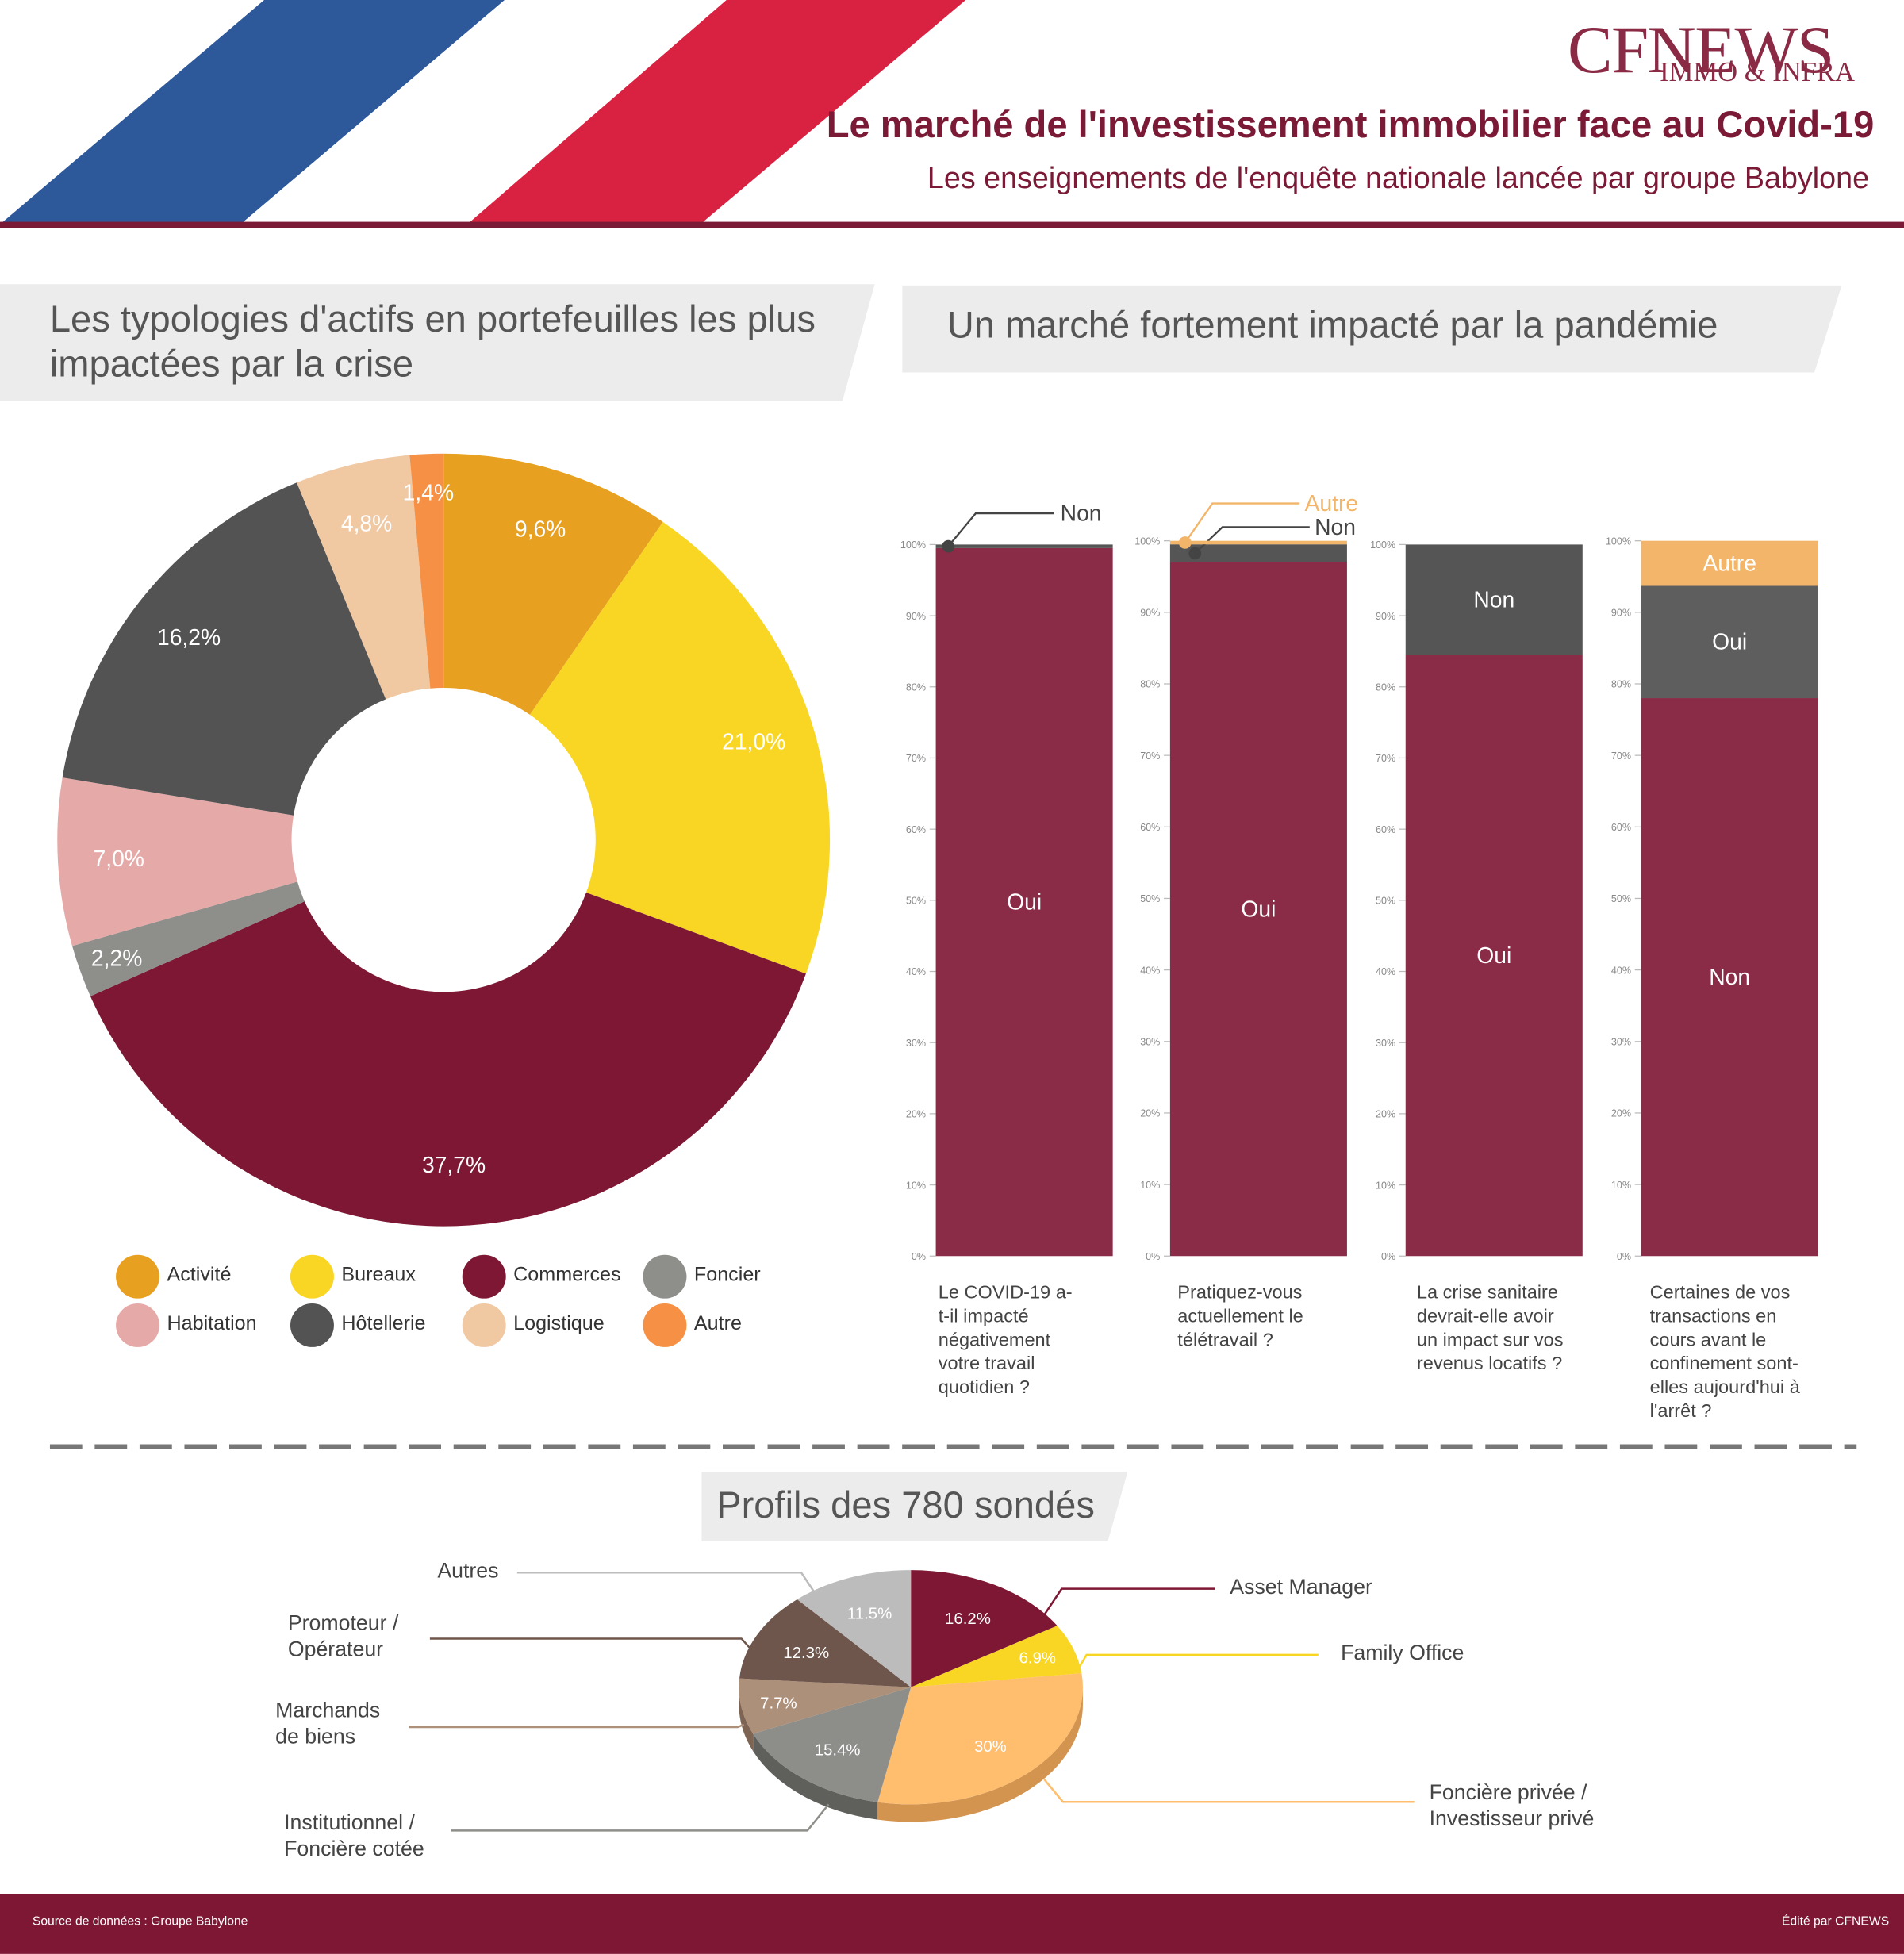 Image resolution: width=1904 pixels, height=1954 pixels. I want to click on donut-label-bureaux: 21,0%, so click(753, 741).